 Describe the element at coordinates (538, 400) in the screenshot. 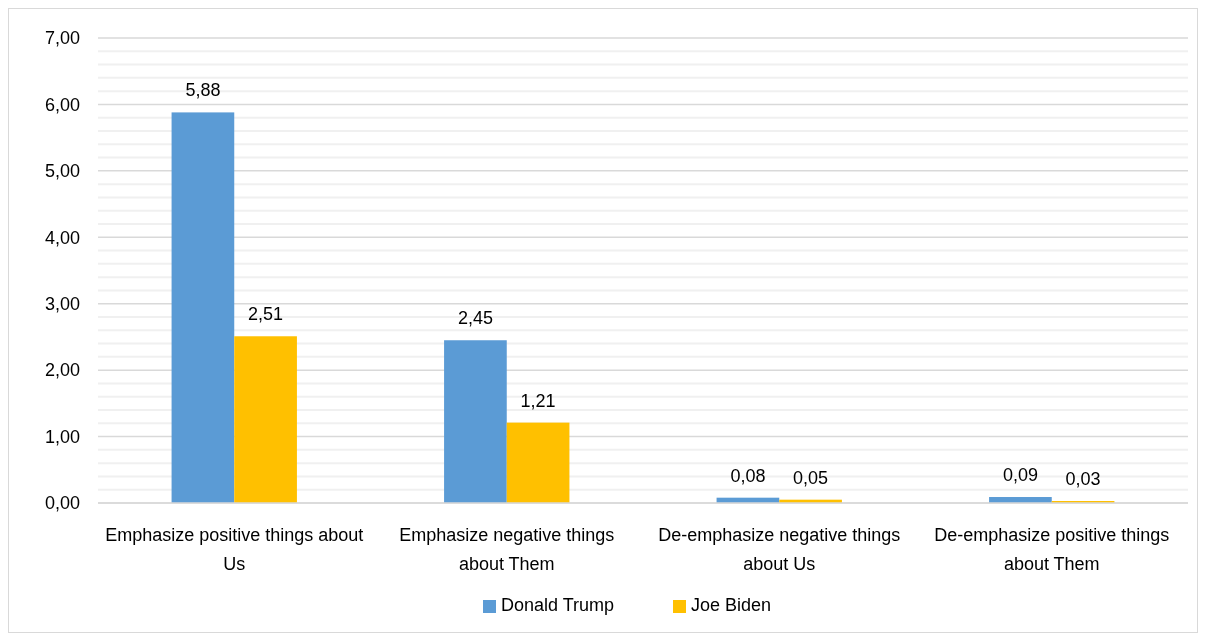

I see `data-label: 1,21` at that location.